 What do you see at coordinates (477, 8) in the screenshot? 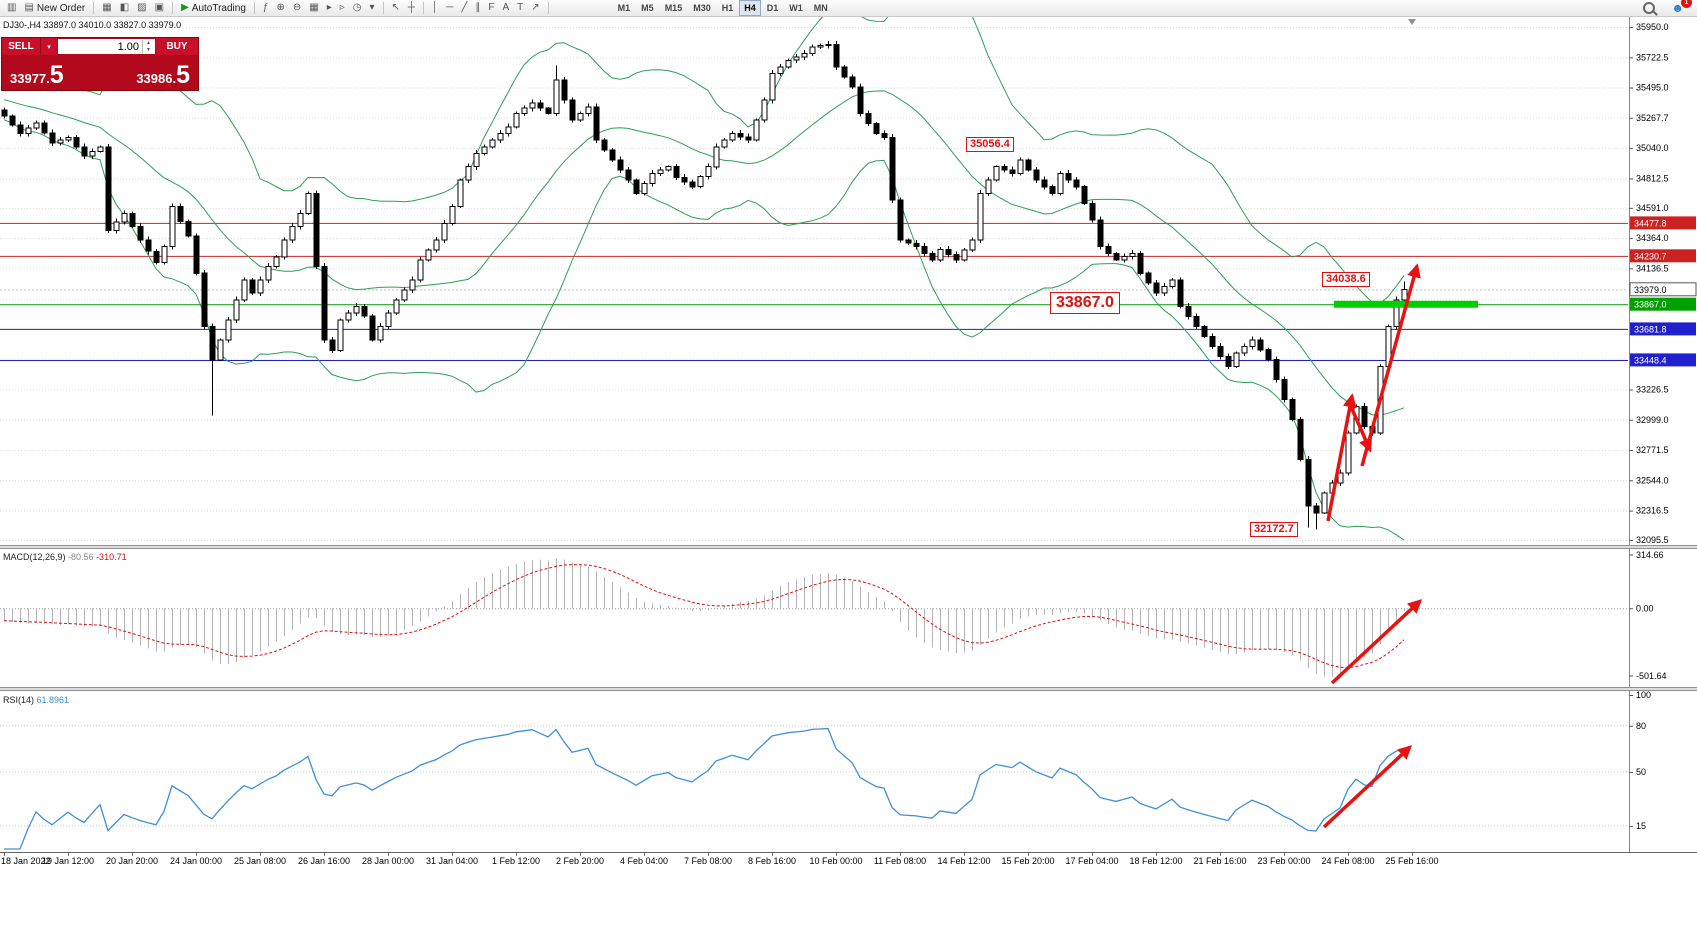
I see `channel-button: ∥` at bounding box center [477, 8].